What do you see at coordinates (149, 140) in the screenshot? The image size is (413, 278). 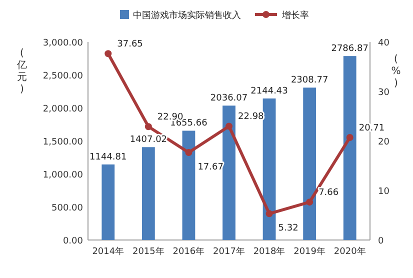 I see `data-label: 1407.02` at bounding box center [149, 140].